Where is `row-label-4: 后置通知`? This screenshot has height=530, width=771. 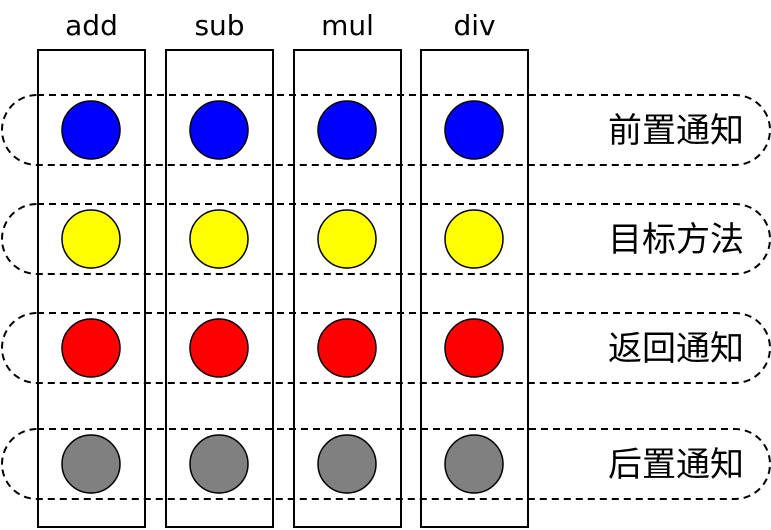 row-label-4: 后置通知 is located at coordinates (676, 465).